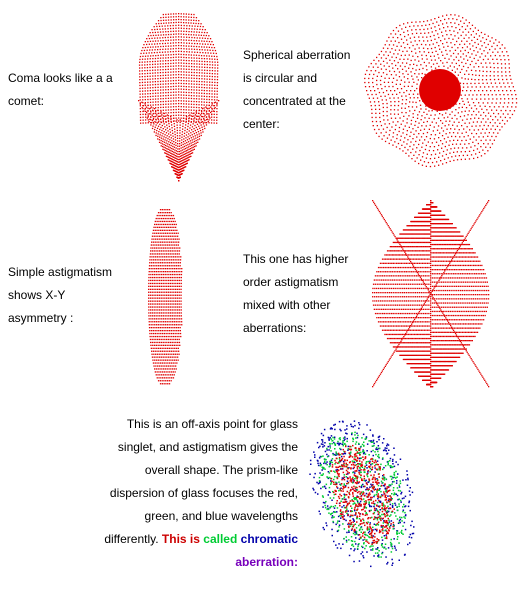 The image size is (527, 591). I want to click on simple-astig-line-3: asymmetry :, so click(41, 318).